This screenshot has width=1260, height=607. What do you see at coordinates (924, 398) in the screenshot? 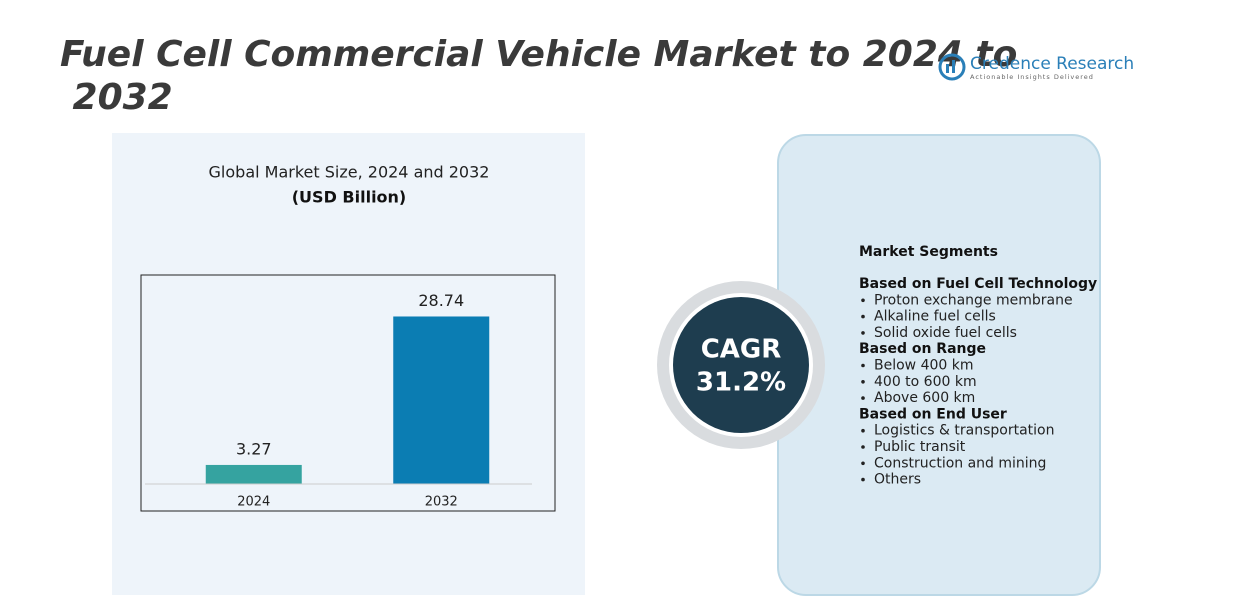
I see `segment-item: Above 600 km` at bounding box center [924, 398].